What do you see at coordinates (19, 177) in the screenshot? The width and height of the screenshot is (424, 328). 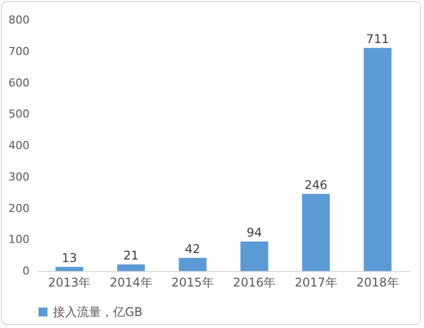 I see `y-tick-label: 300` at bounding box center [19, 177].